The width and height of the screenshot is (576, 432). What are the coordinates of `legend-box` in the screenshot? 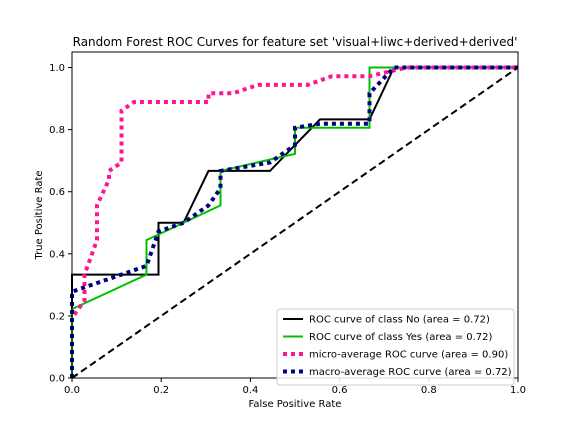 It's located at (395, 347).